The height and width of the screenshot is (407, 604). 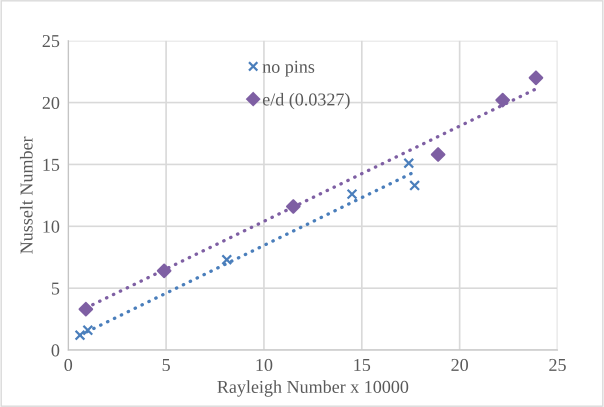 What do you see at coordinates (68, 365) in the screenshot?
I see `x-tick-label: 0` at bounding box center [68, 365].